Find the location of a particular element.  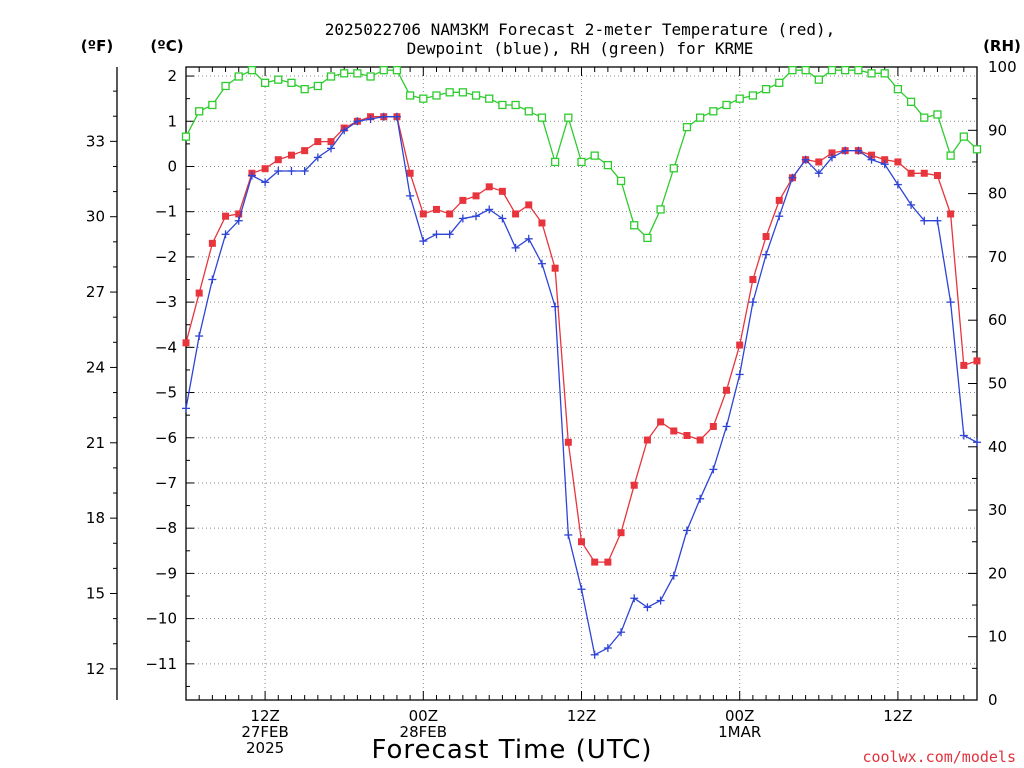

celsius-tick-label: −4 is located at coordinates (166, 347).